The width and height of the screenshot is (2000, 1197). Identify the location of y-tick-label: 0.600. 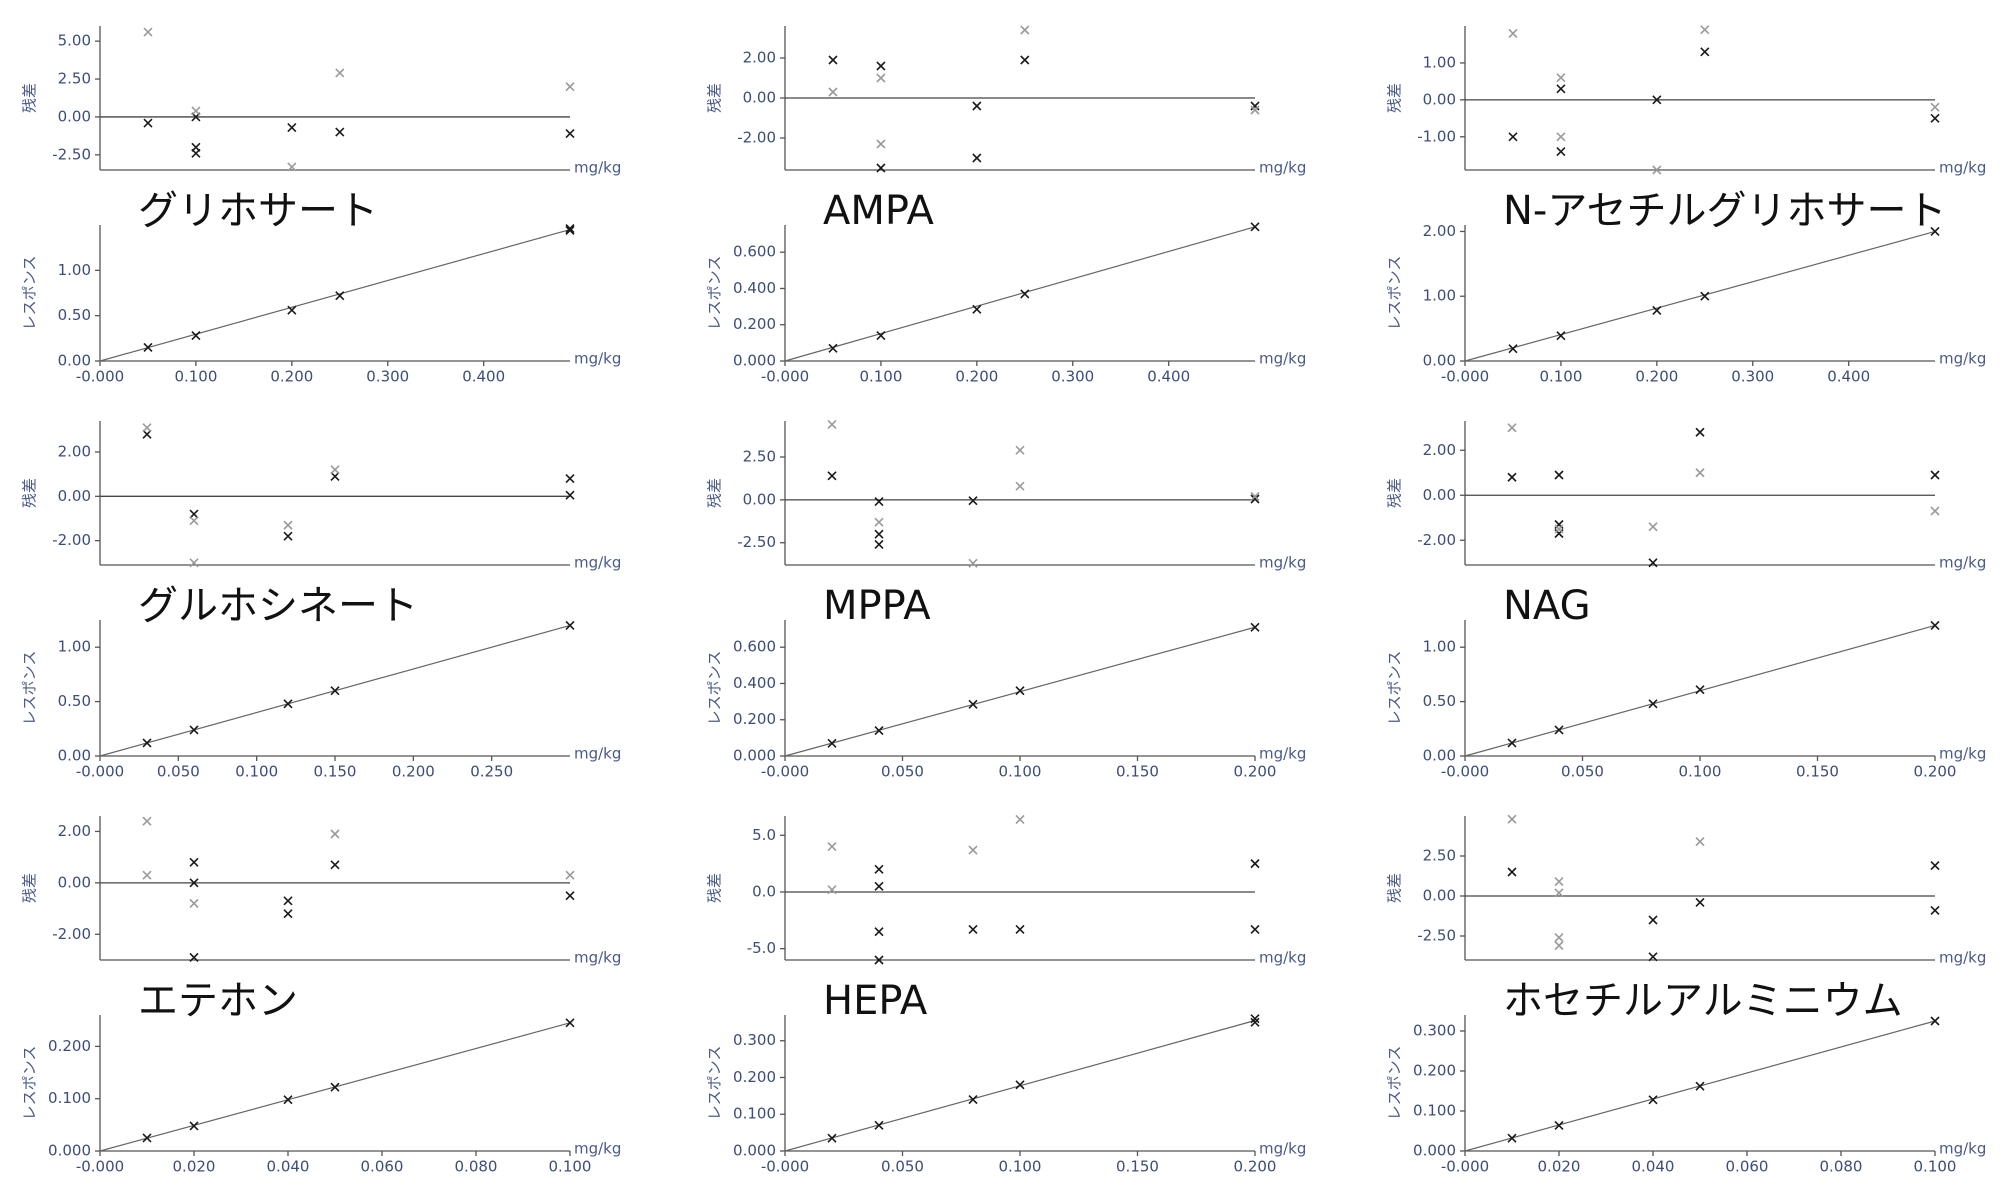
(754, 252).